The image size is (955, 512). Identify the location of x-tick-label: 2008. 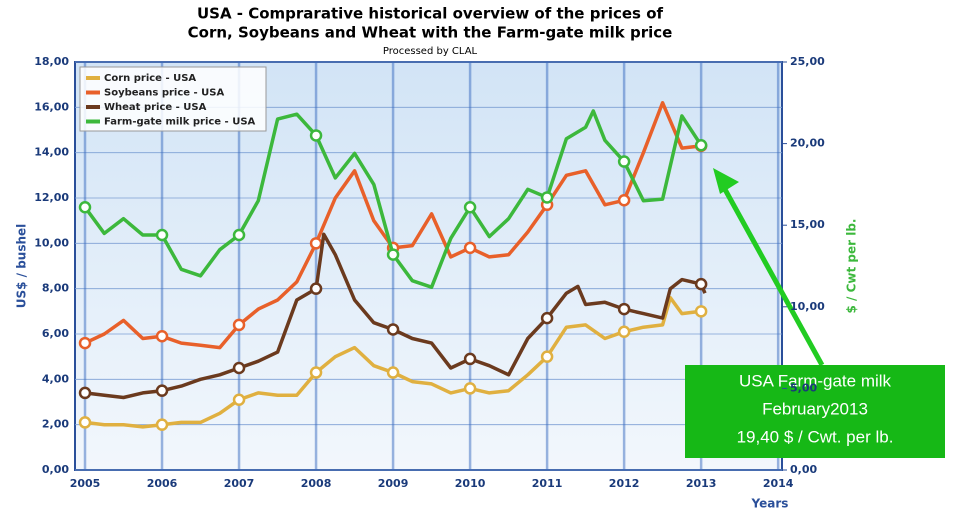
(316, 483).